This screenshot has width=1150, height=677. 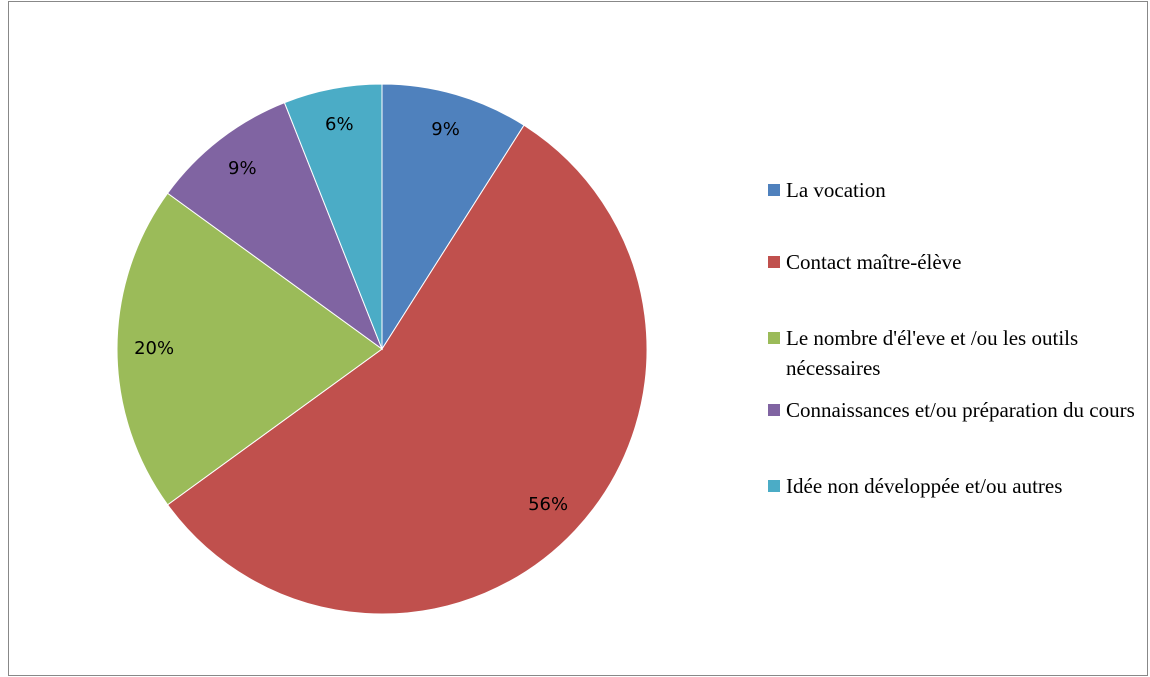 What do you see at coordinates (548, 504) in the screenshot?
I see `data-label: 56%` at bounding box center [548, 504].